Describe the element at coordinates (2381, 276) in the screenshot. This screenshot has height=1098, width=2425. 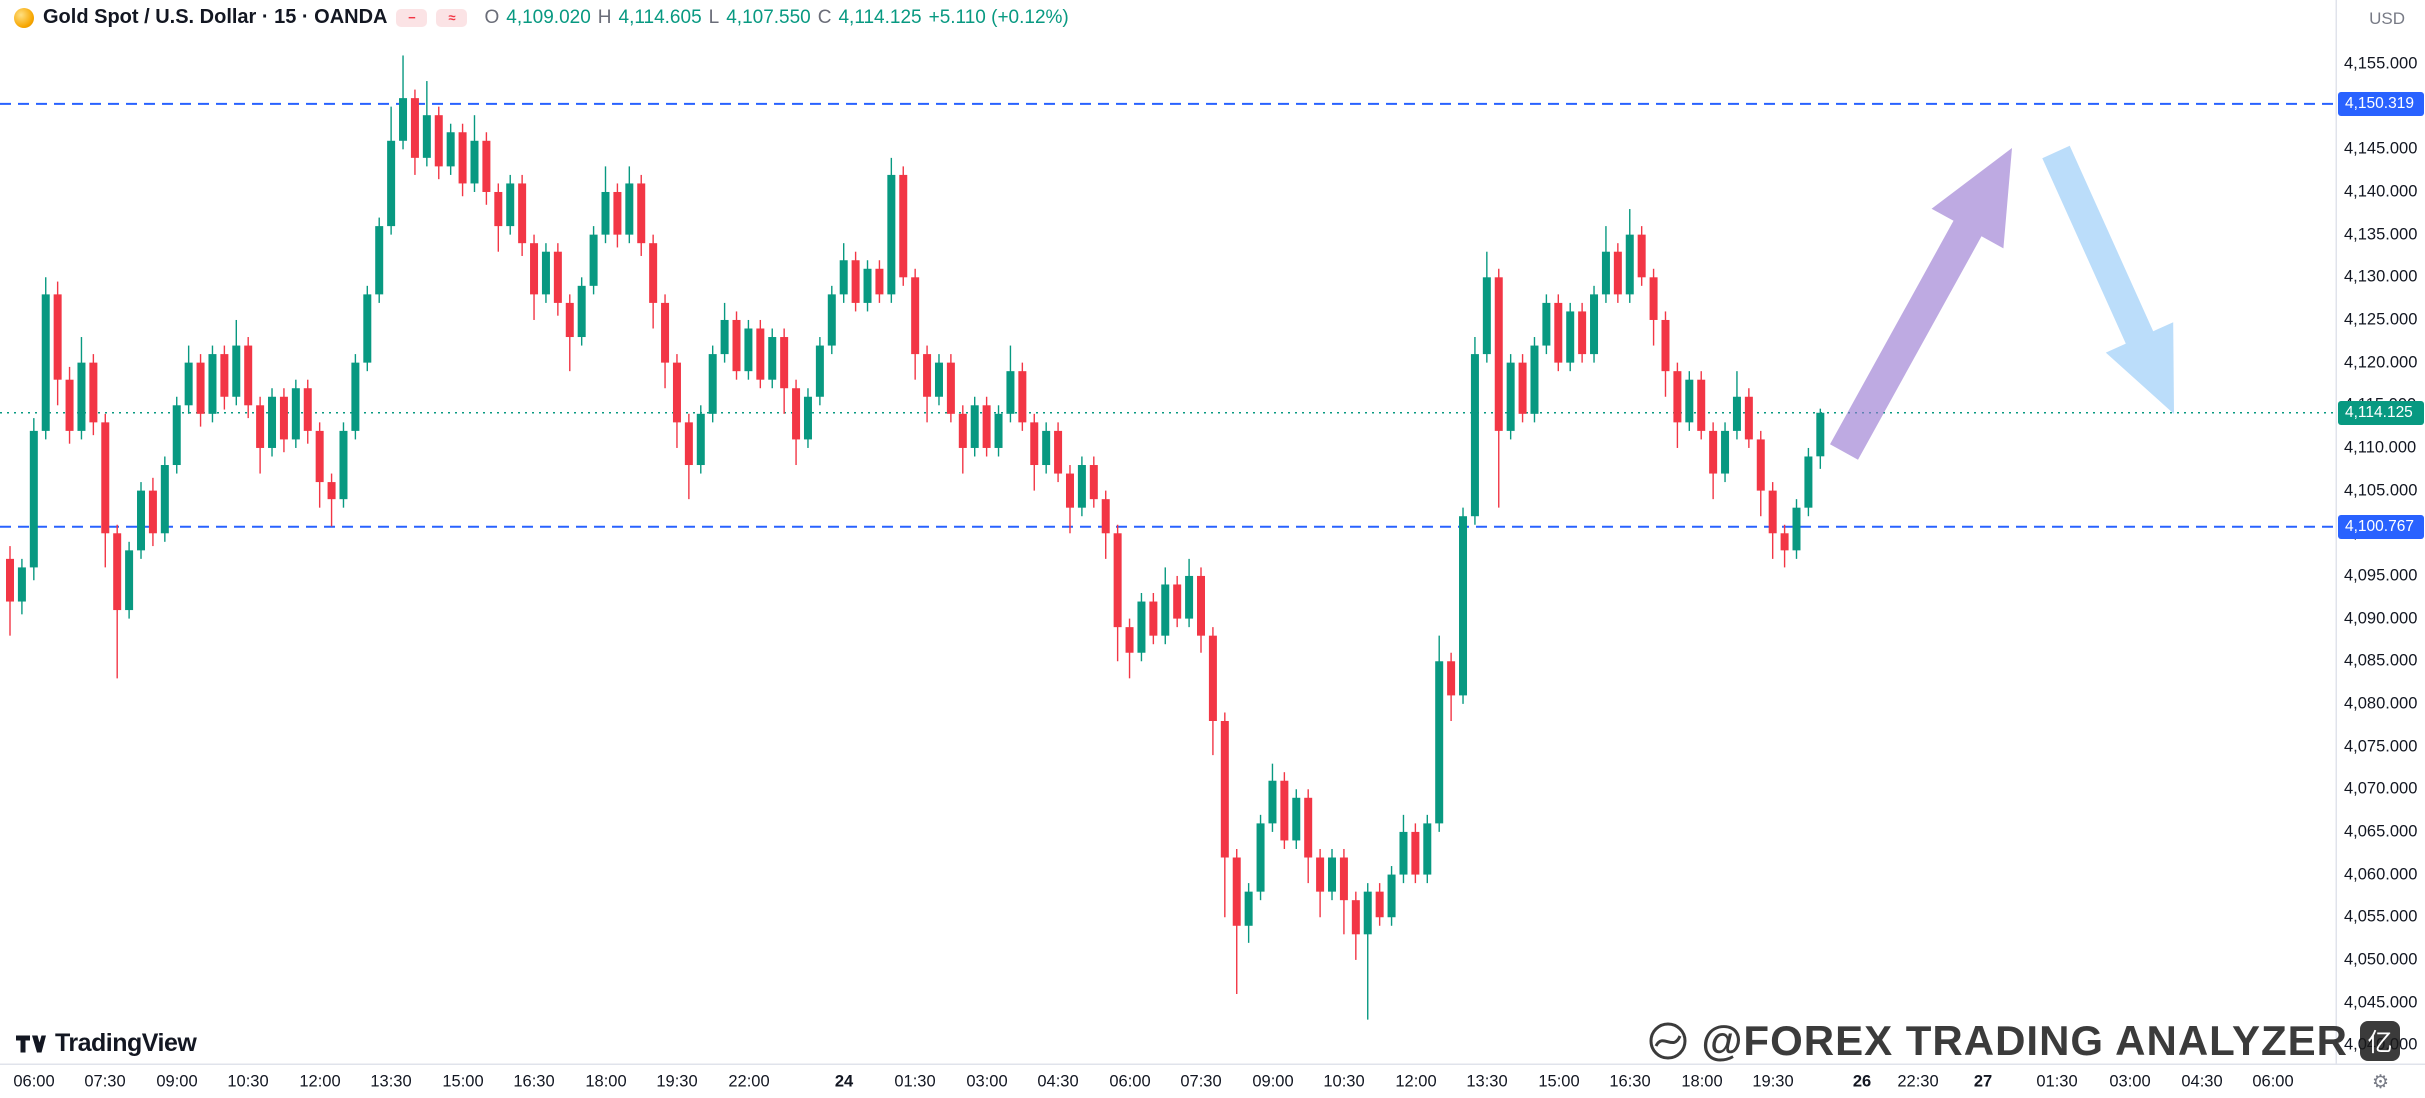
I see `price-tick-label: 4,130.000` at that location.